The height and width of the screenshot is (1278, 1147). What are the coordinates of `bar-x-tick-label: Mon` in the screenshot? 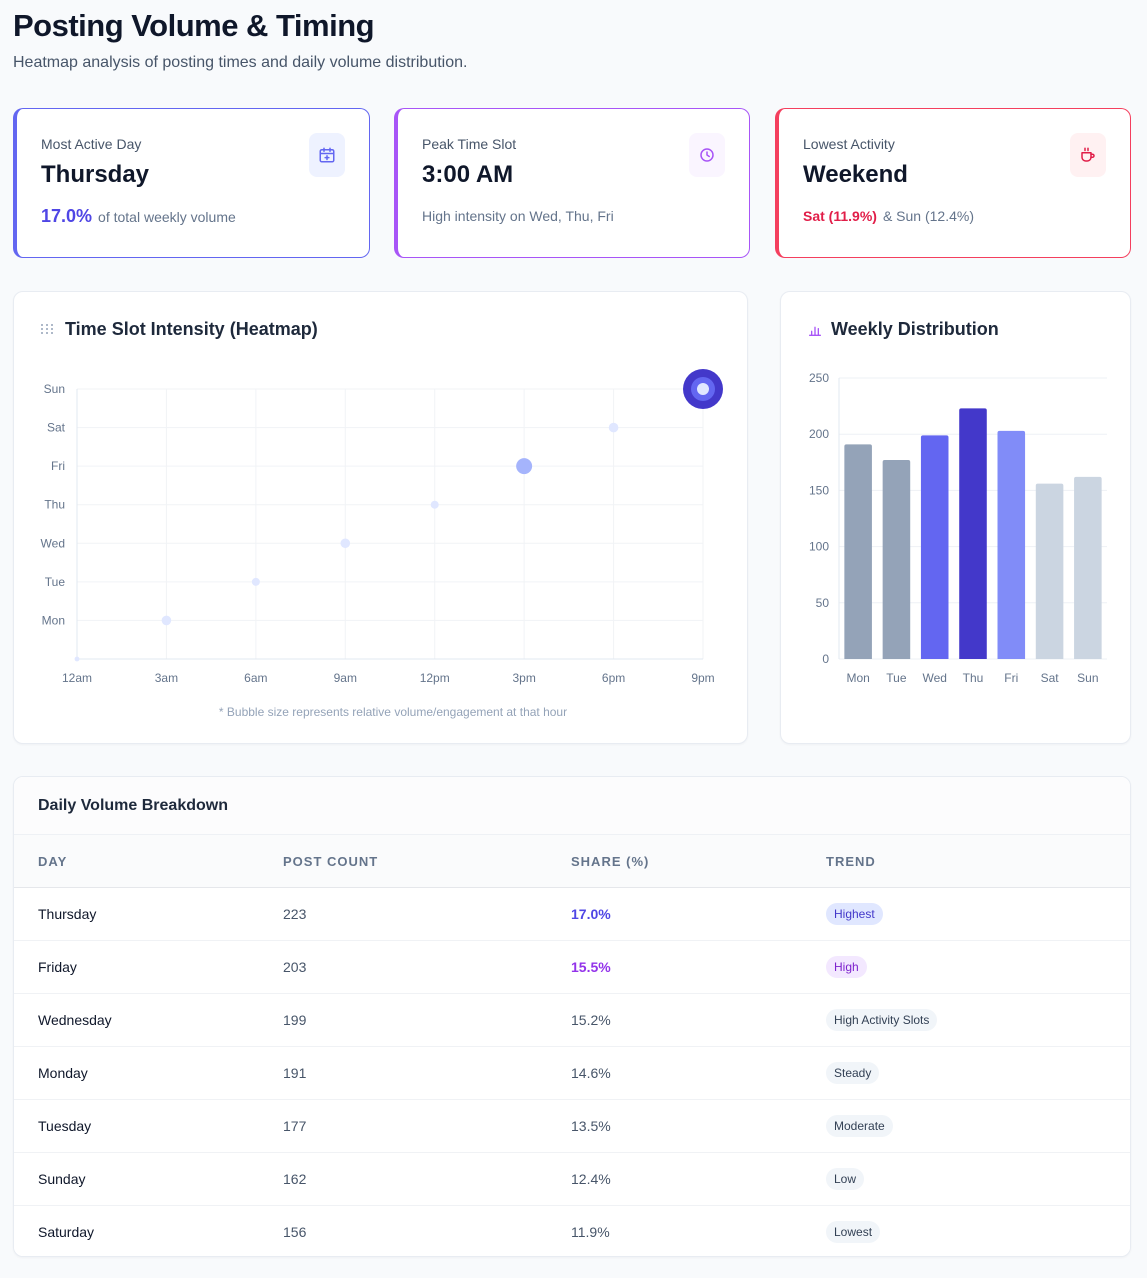 It's located at (857, 678).